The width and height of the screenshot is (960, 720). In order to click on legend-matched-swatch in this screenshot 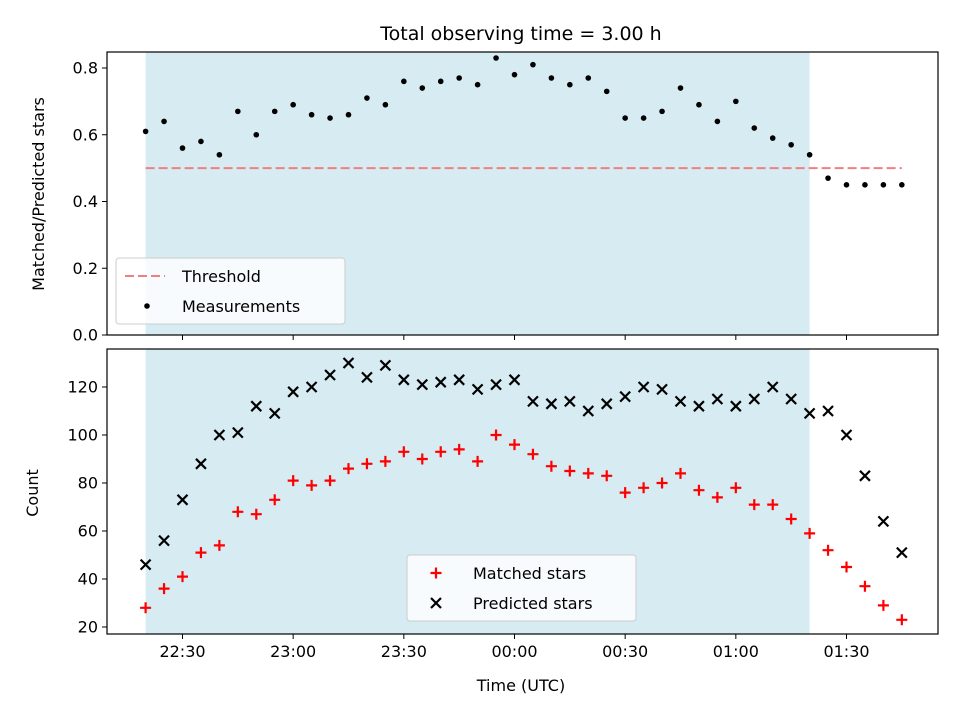, I will do `click(436, 573)`.